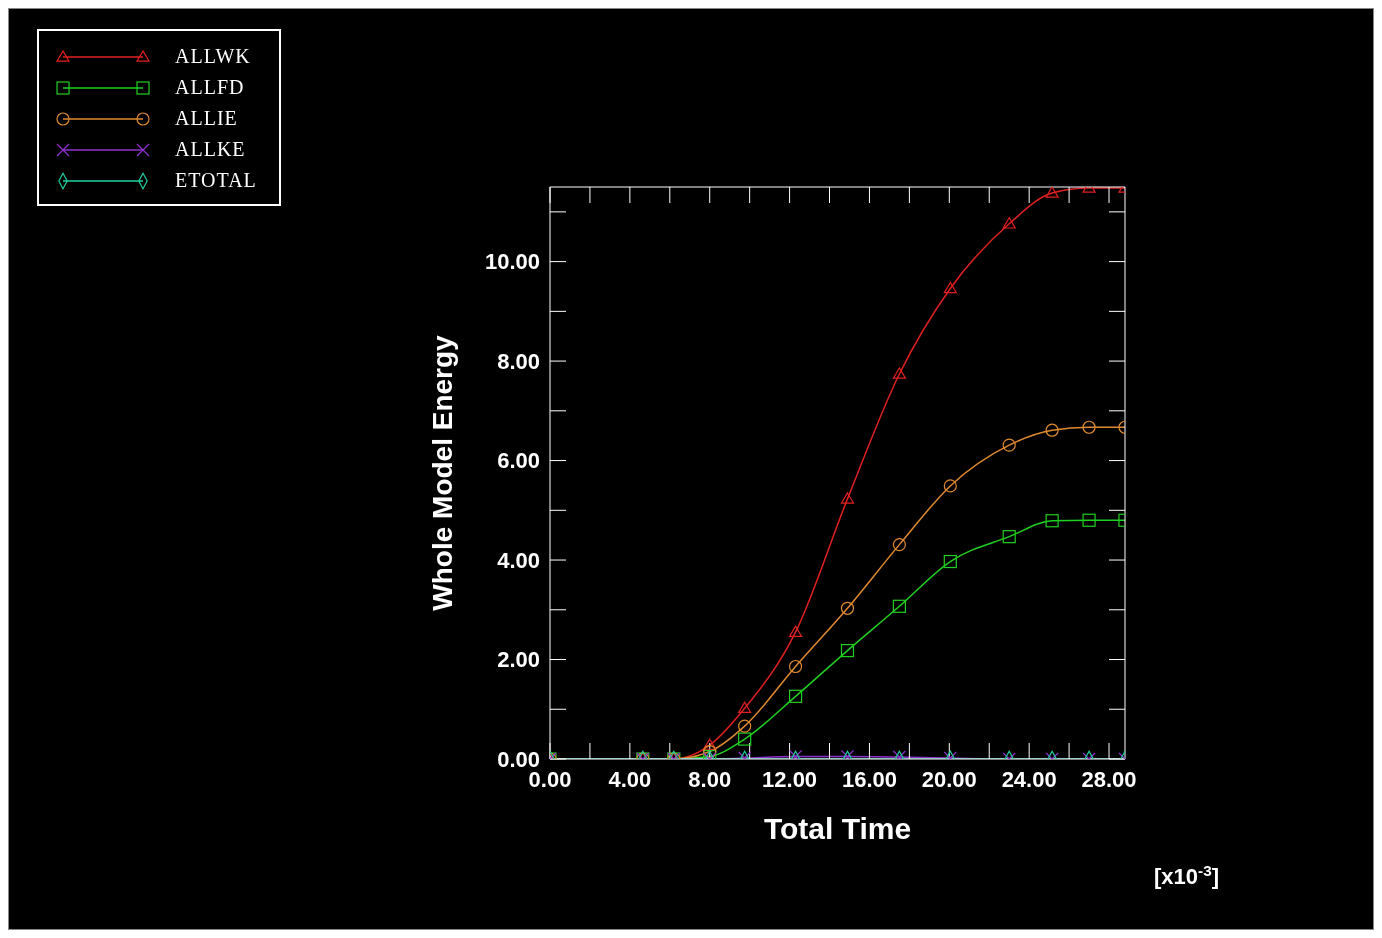  Describe the element at coordinates (512, 262) in the screenshot. I see `y-tick-label: 10.00` at that location.